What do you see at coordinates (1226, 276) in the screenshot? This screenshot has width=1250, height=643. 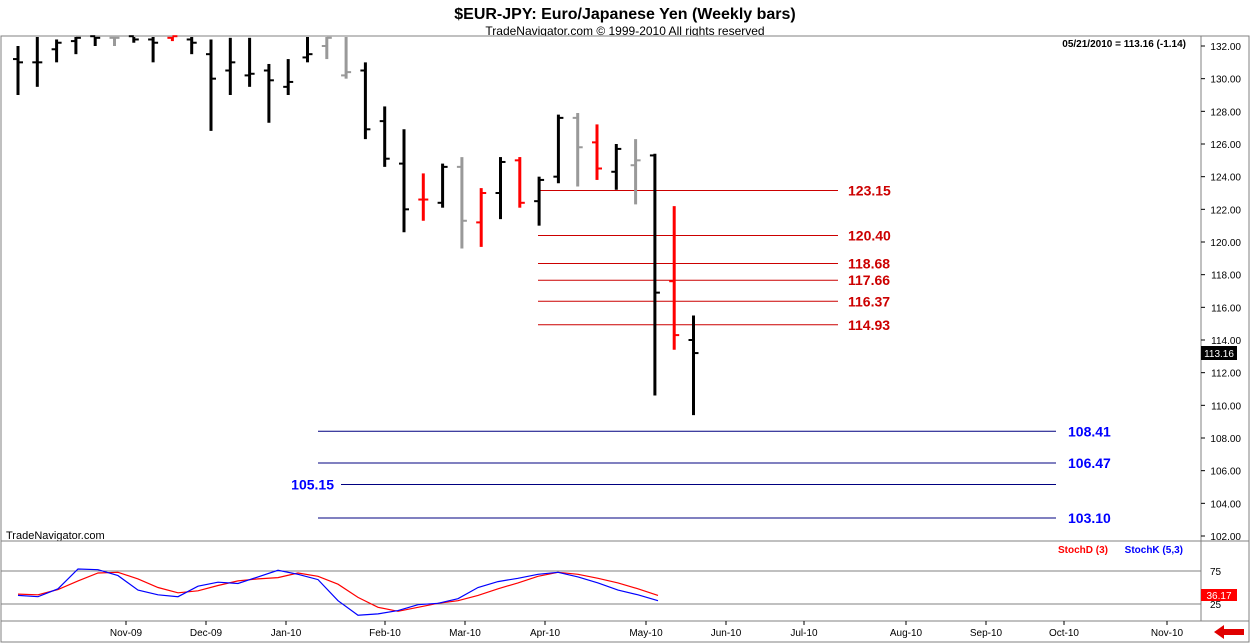 I see `price-tick-label: 118.00` at bounding box center [1226, 276].